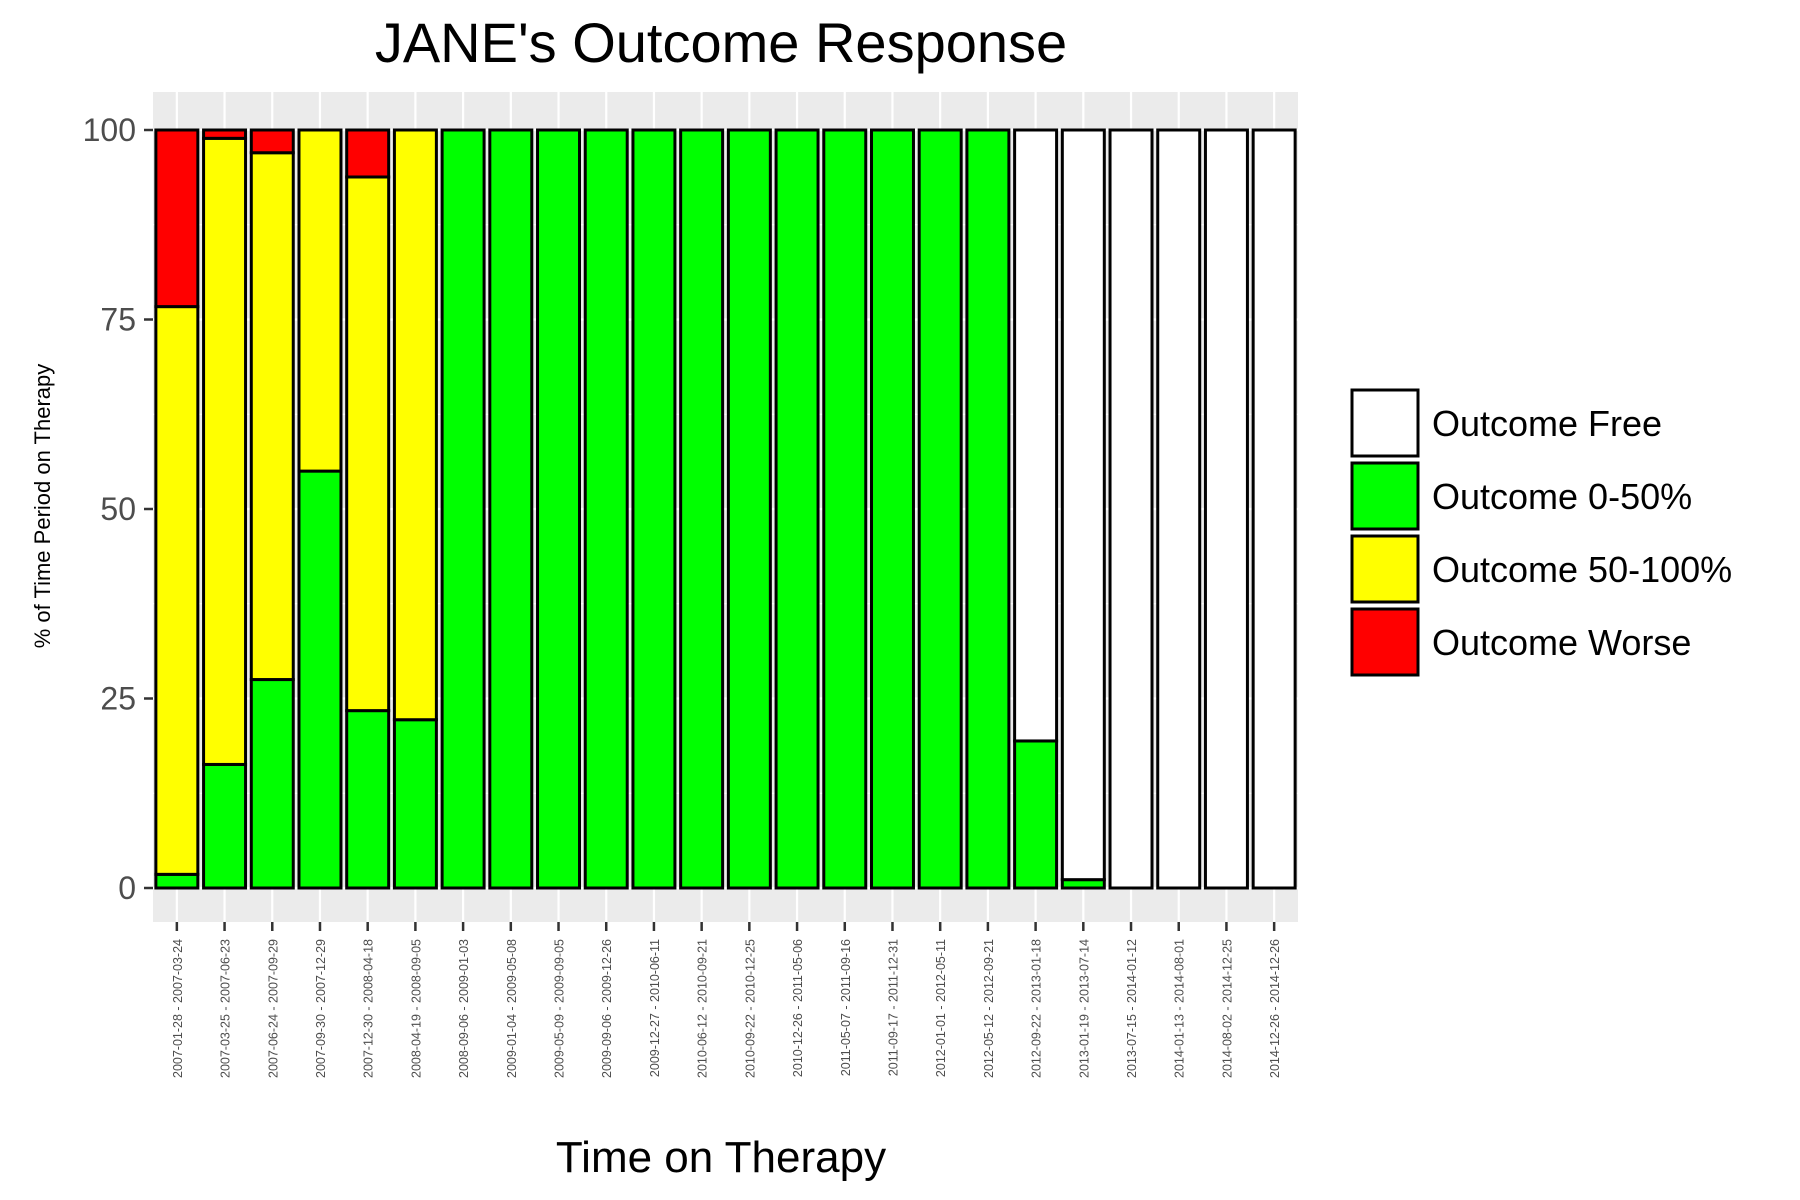  What do you see at coordinates (655, 1008) in the screenshot?
I see `x-tick-label: 2009-12-27 - 2010-06-11` at bounding box center [655, 1008].